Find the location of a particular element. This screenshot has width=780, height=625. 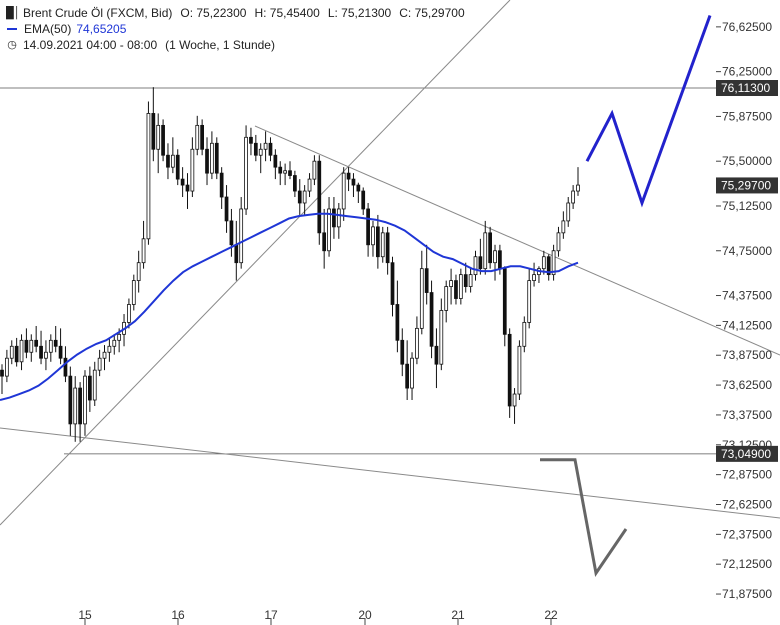

instrument-name: Brent Crude Öl (FXCM, Bid) is located at coordinates (98, 13).